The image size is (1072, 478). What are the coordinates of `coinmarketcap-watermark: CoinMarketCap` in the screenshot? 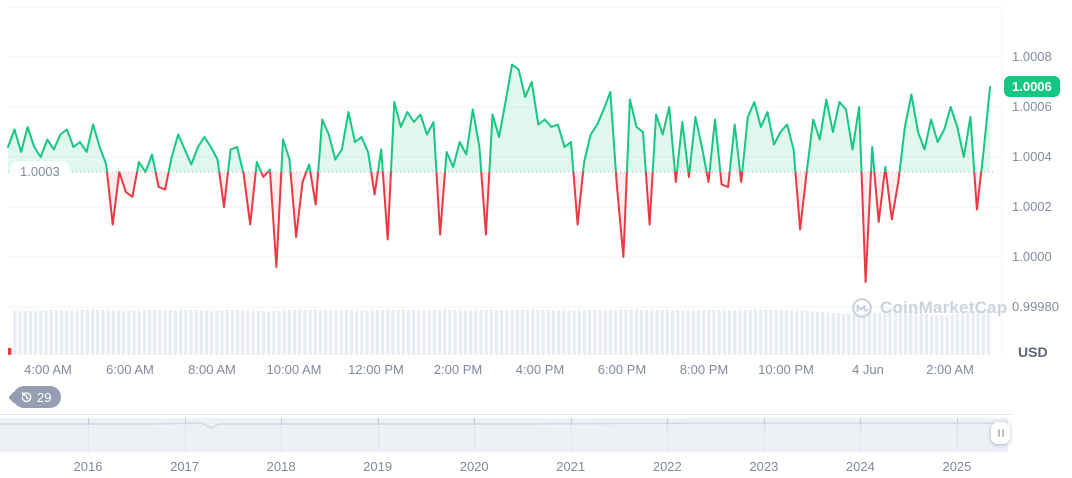 It's located at (929, 308).